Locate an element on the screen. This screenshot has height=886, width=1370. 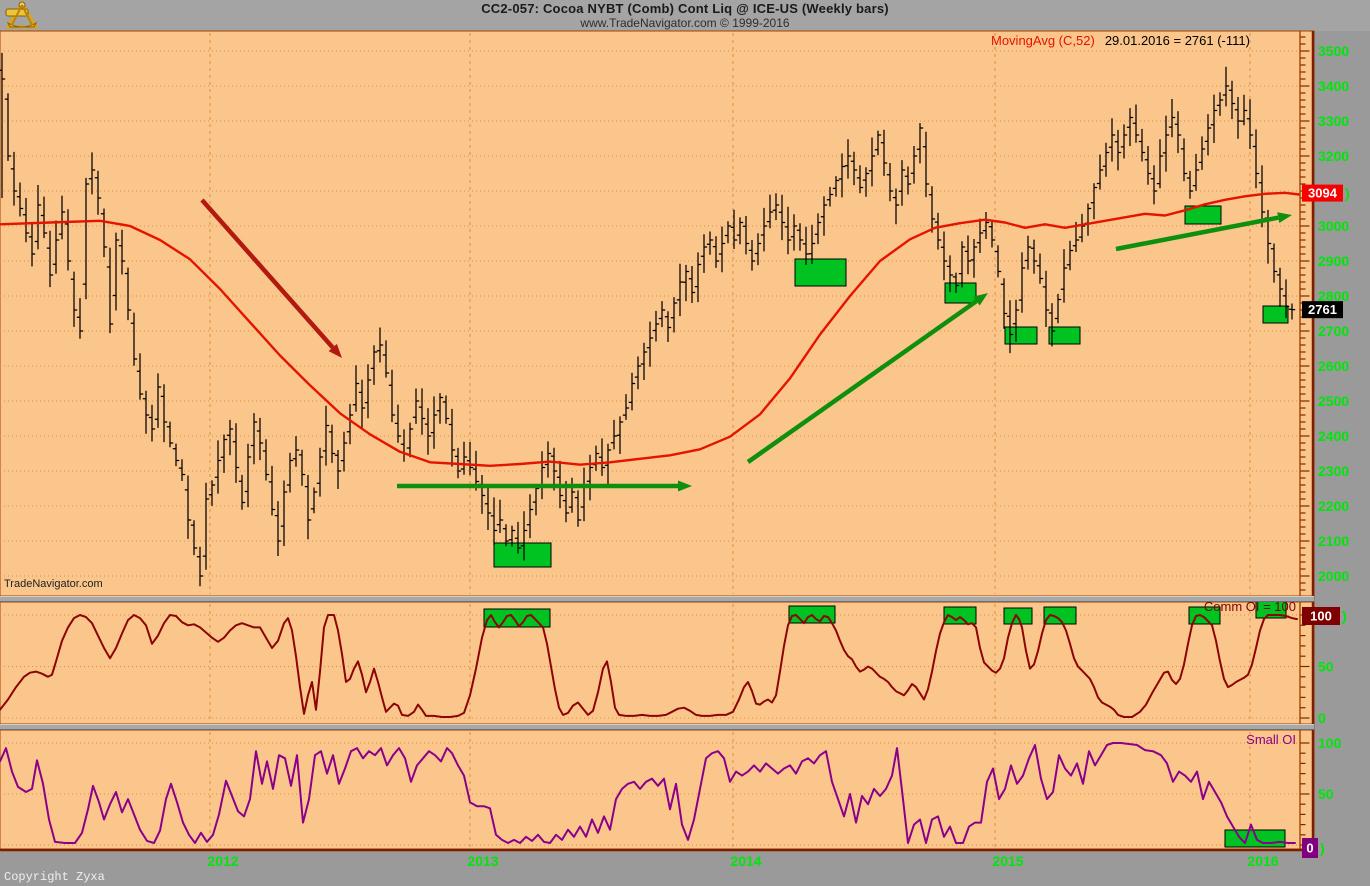
axis-label: 3400 is located at coordinates (1333, 86).